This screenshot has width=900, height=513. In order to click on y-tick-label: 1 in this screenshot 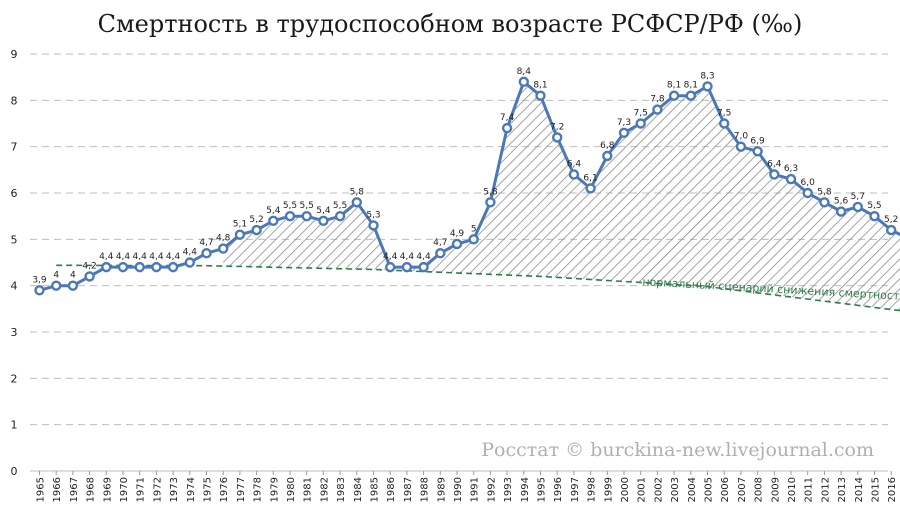, I will do `click(14, 425)`.